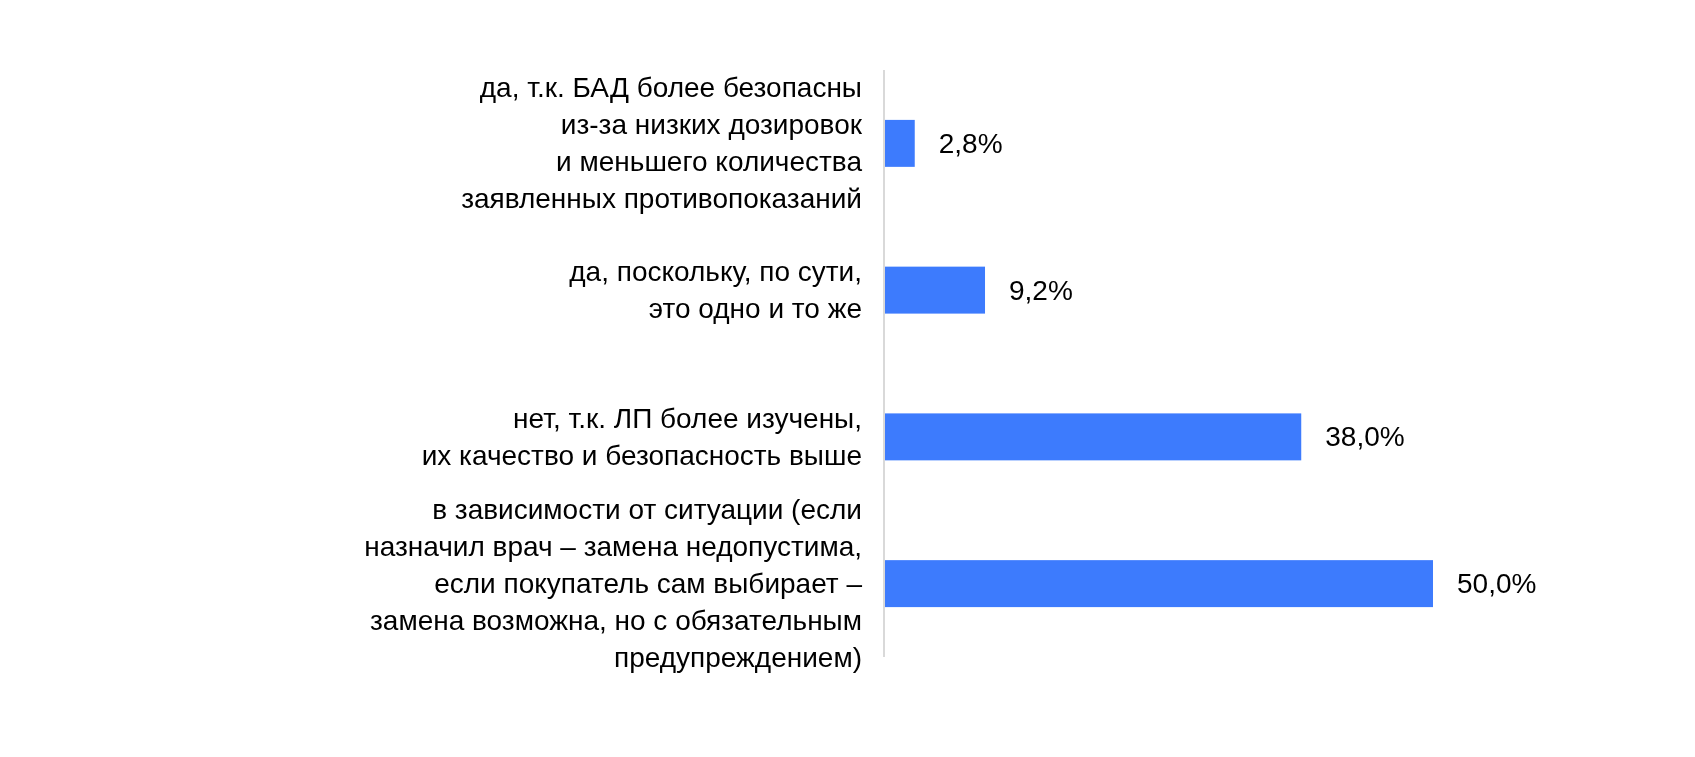 Image resolution: width=1695 pixels, height=757 pixels. I want to click on y-tick-label: нет, т.к. ЛП более изучены, их качество и безопасность выше, so click(641, 436).